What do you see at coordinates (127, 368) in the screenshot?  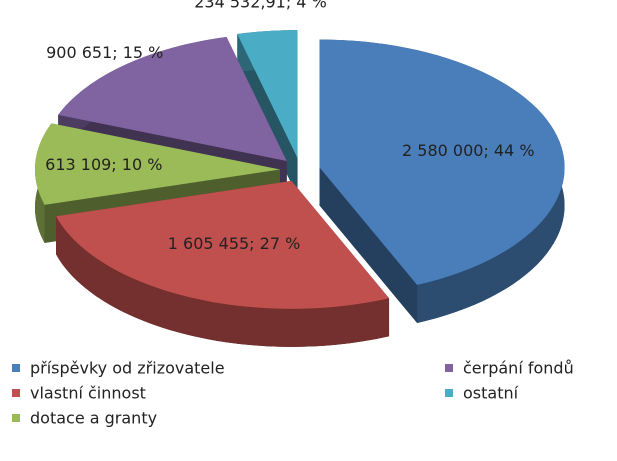 I see `legend-label: příspěvky od zřizovatele` at bounding box center [127, 368].